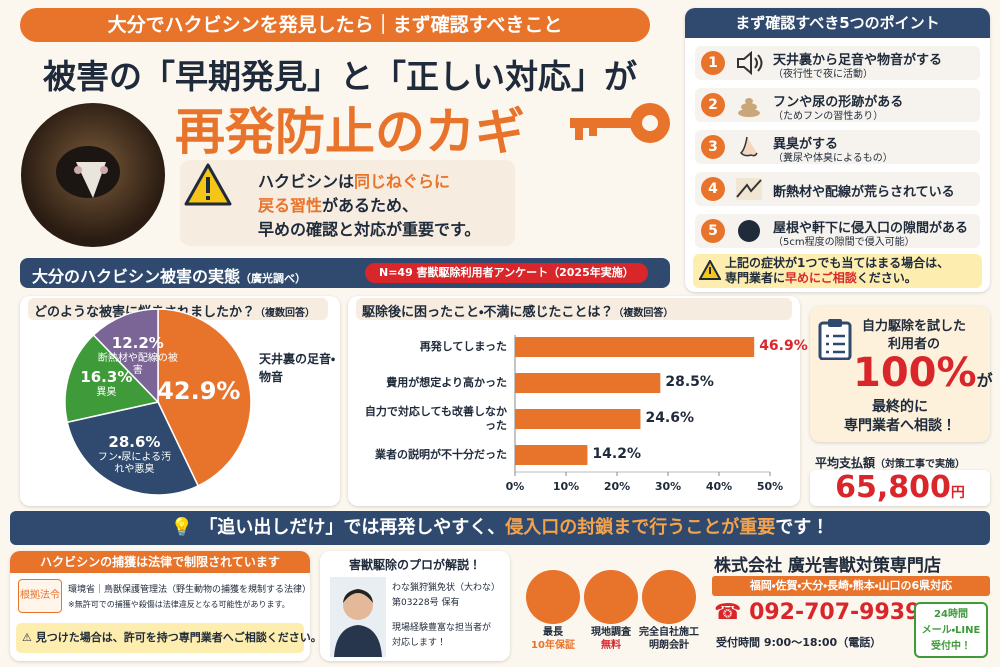 The height and width of the screenshot is (667, 1000). What do you see at coordinates (920, 464) in the screenshot?
I see `note: （対策工事で実施）` at bounding box center [920, 464].